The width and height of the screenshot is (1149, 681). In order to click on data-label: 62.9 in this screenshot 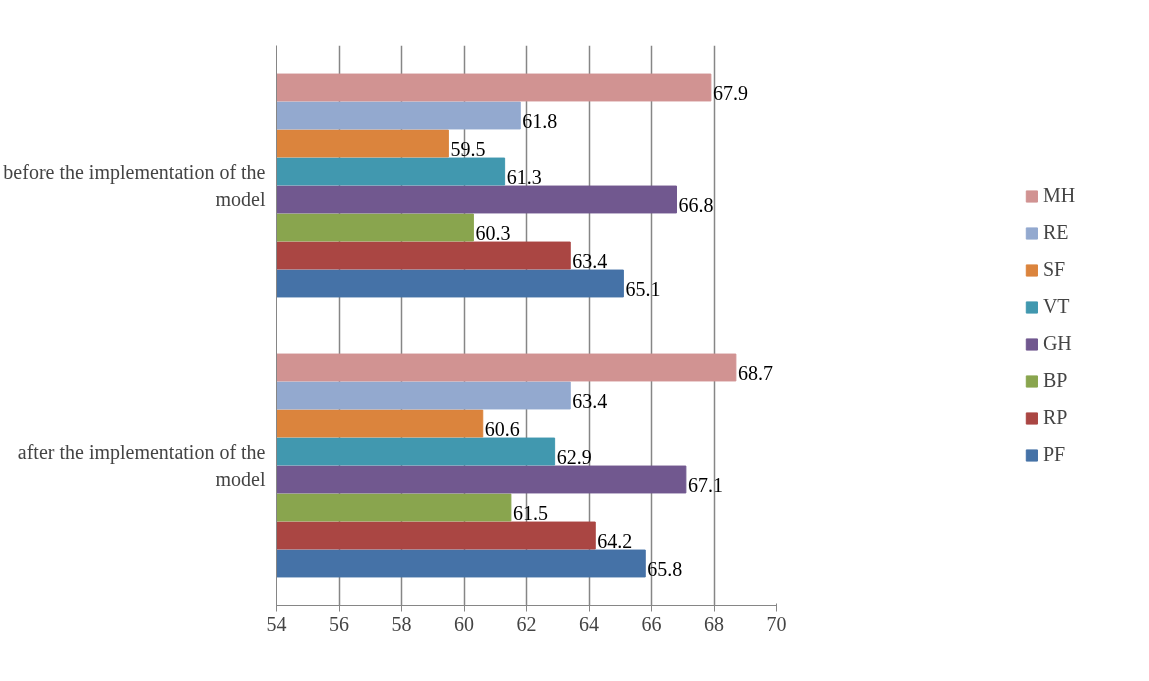, I will do `click(574, 456)`.